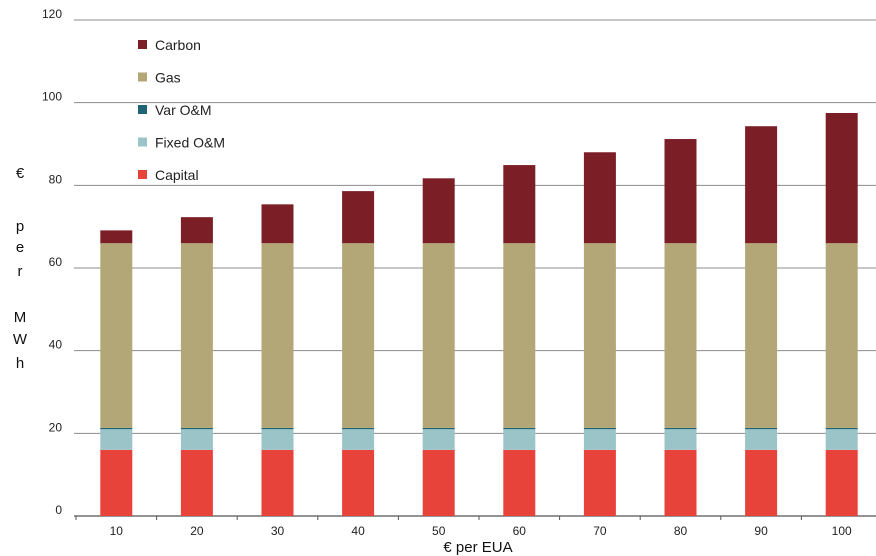  What do you see at coordinates (358, 531) in the screenshot?
I see `x-tick-label: 40` at bounding box center [358, 531].